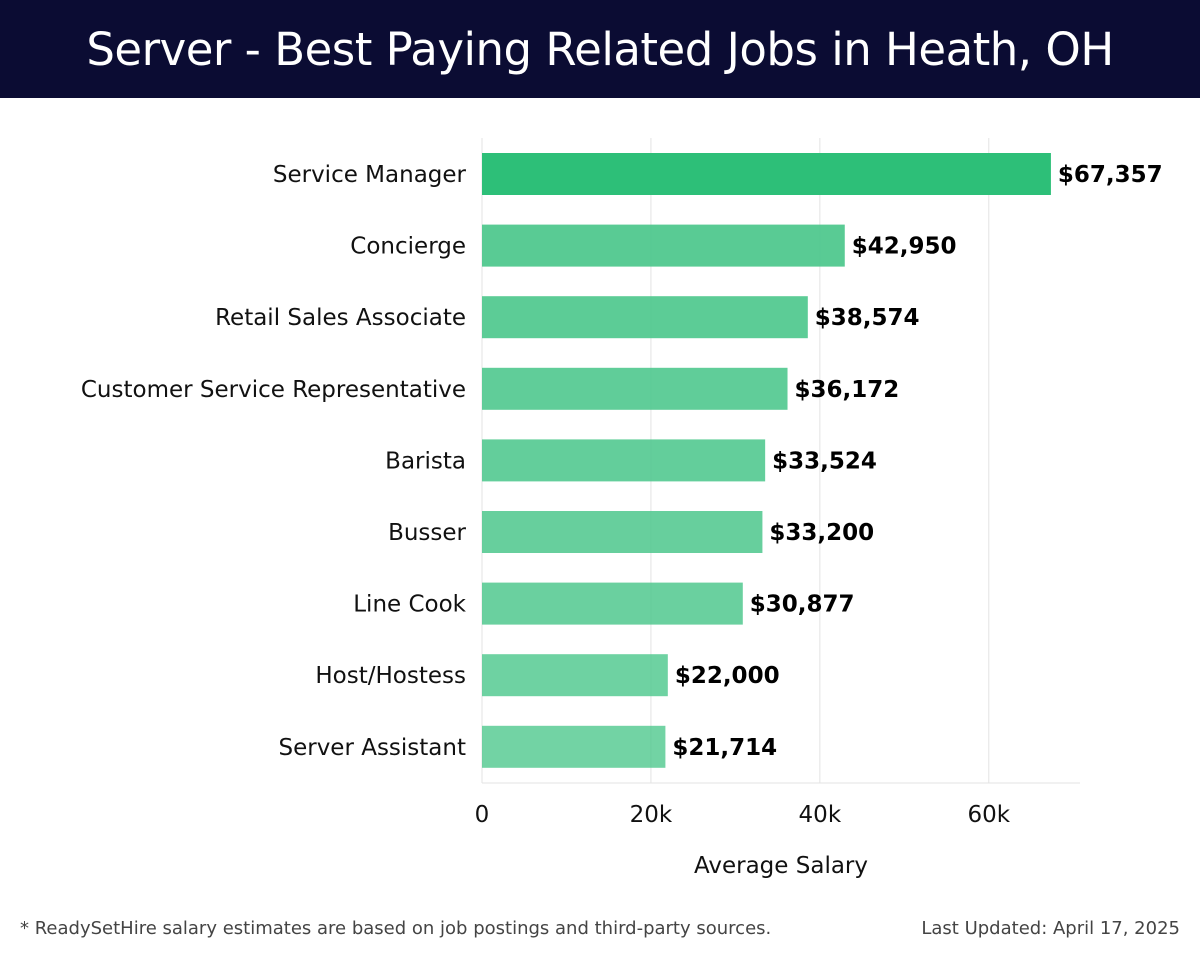  I want to click on x-tick-label: 60k, so click(988, 815).